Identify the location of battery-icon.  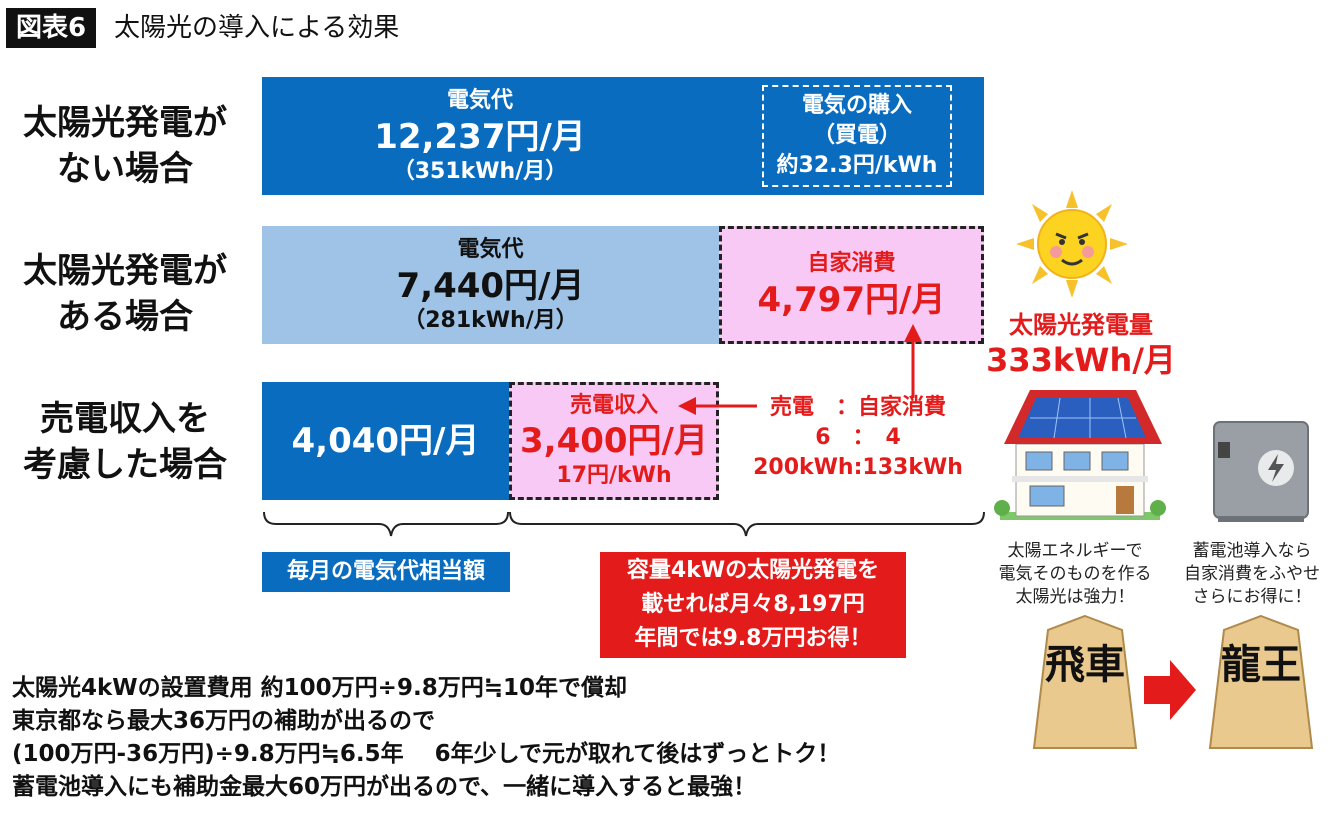
(1261, 471).